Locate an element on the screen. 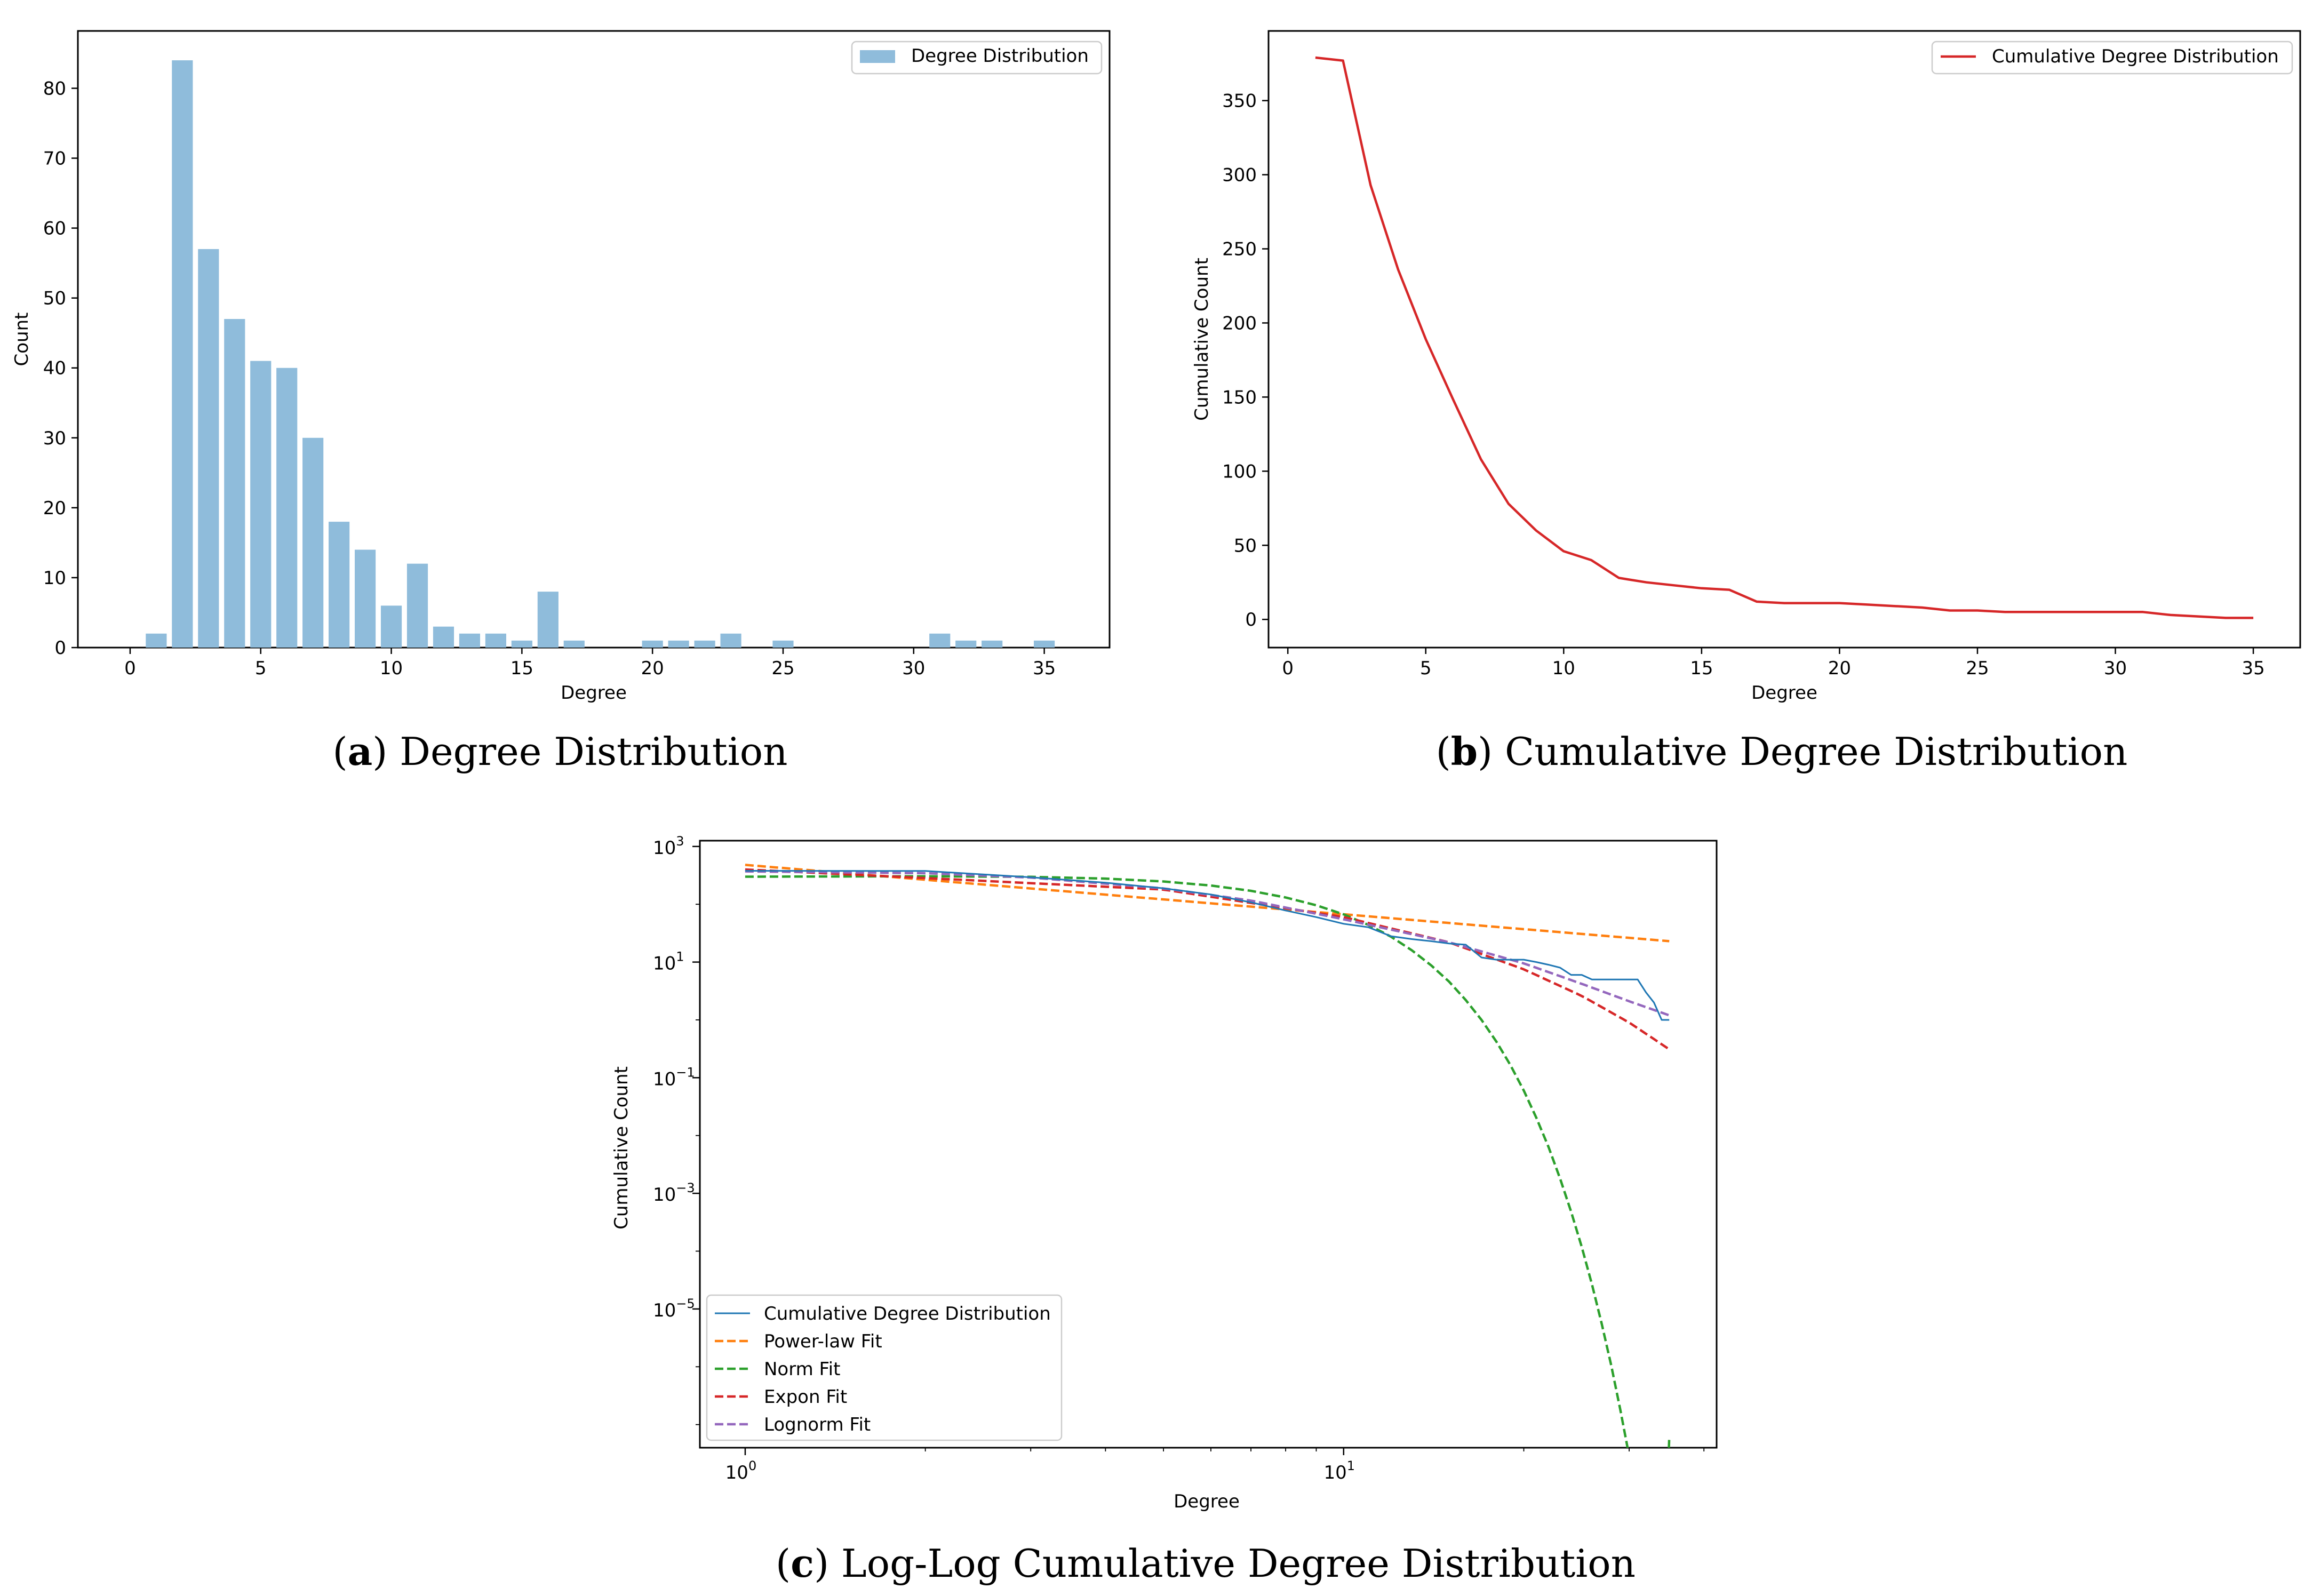  y-tick-label: 30 is located at coordinates (55, 438).